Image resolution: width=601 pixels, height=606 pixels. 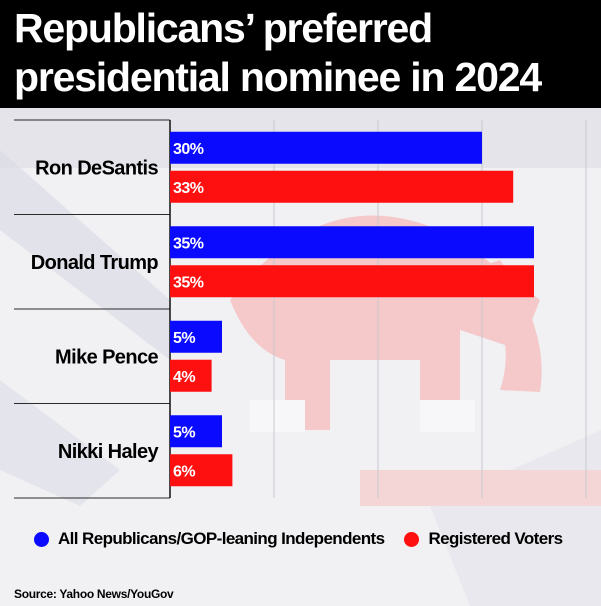 What do you see at coordinates (221, 538) in the screenshot?
I see `legend-label-all-republicans: All Republicans/GOP-leaning Independents` at bounding box center [221, 538].